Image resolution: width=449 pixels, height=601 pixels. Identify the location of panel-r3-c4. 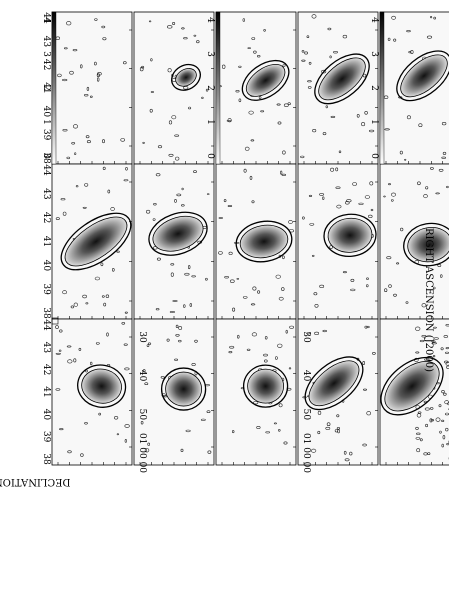
(338, 392).